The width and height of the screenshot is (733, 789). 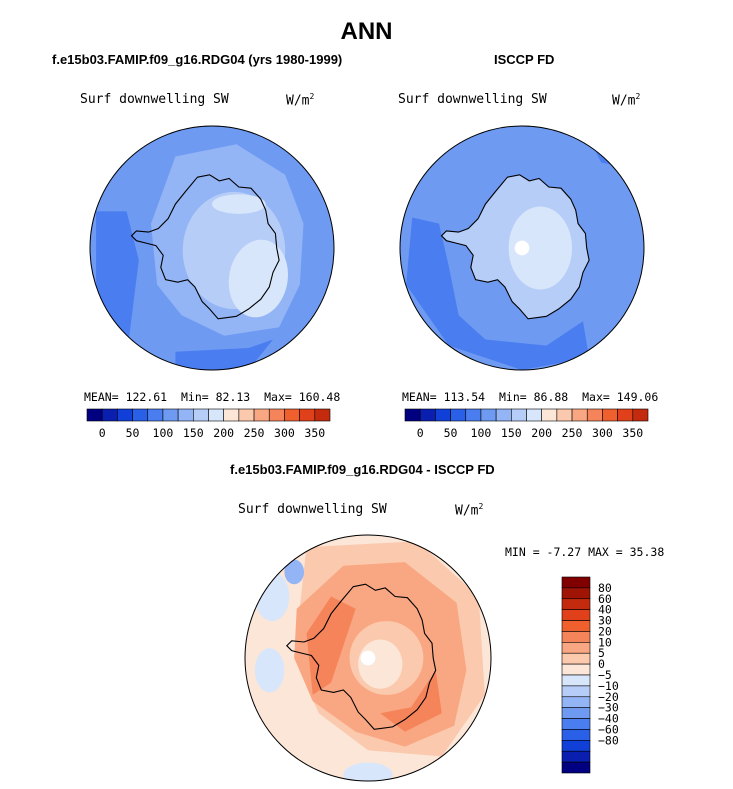 I want to click on figure-title: ANN, so click(x=366, y=31).